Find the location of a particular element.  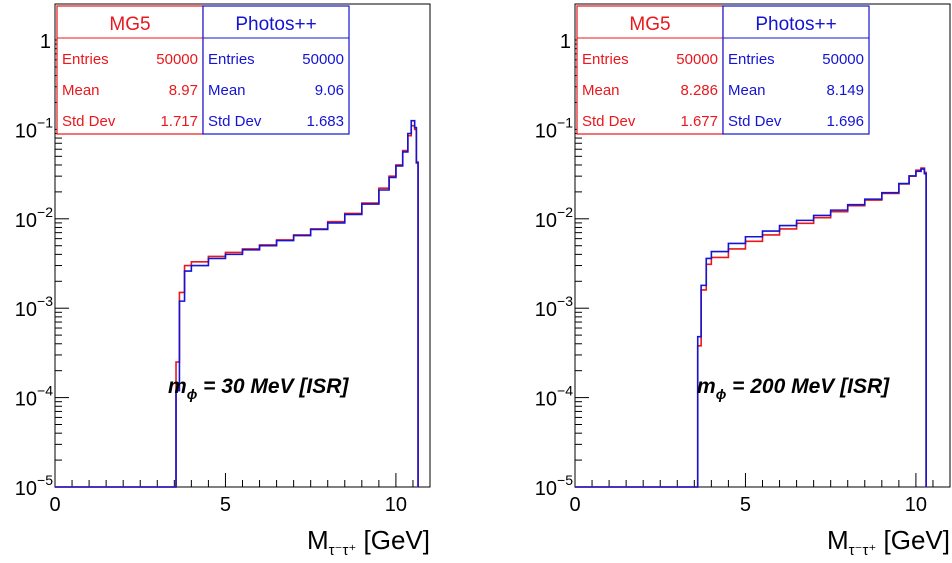

annotation-symbol: m is located at coordinates (706, 386).